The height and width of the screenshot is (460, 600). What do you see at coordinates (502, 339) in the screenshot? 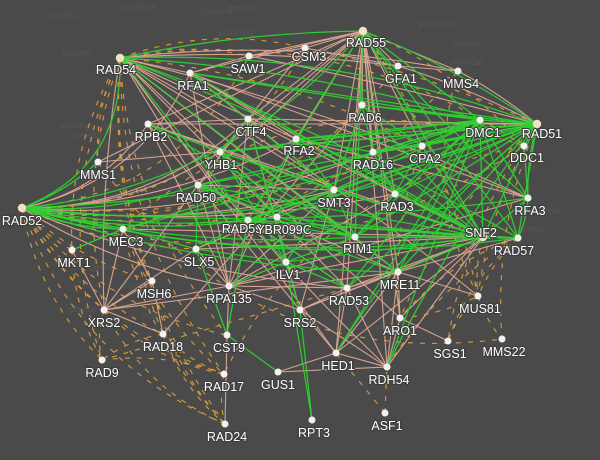
I see `graph-node-mms22` at bounding box center [502, 339].